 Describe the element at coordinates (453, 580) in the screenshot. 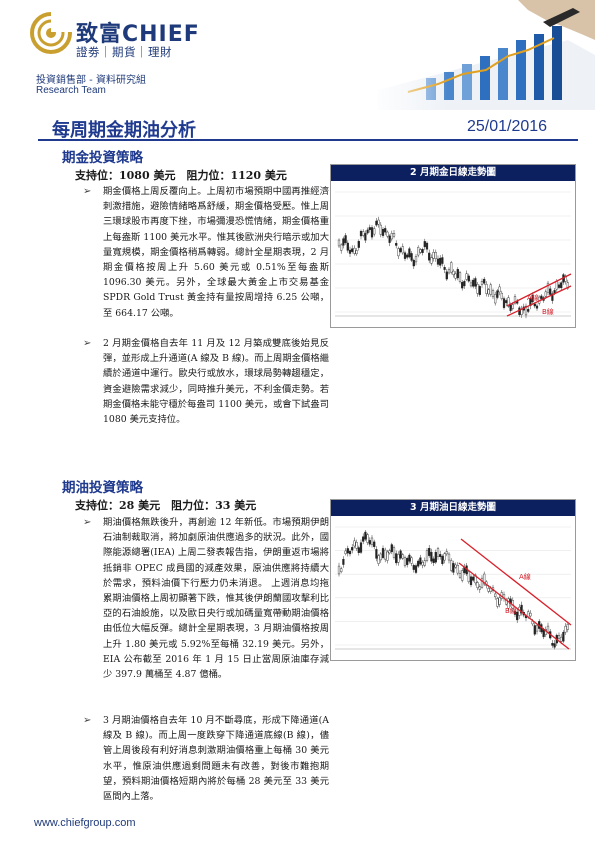

I see `oil-chart: 3 月期油日線走勢圖 A線 B線` at that location.